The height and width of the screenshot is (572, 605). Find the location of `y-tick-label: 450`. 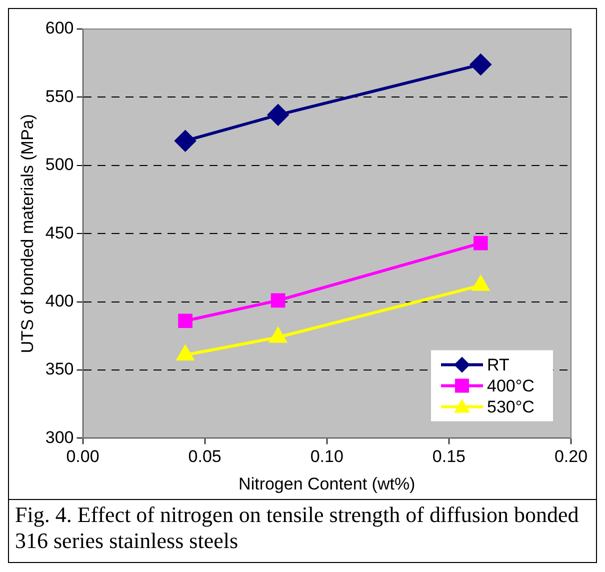

y-tick-label: 450 is located at coordinates (59, 232).